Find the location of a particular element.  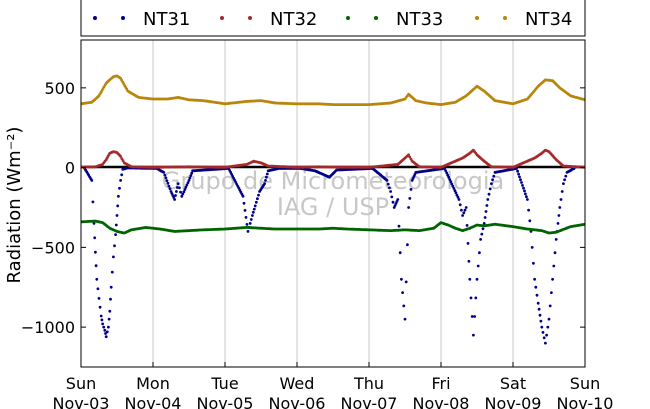

series-nt33 is located at coordinates (333, 227).